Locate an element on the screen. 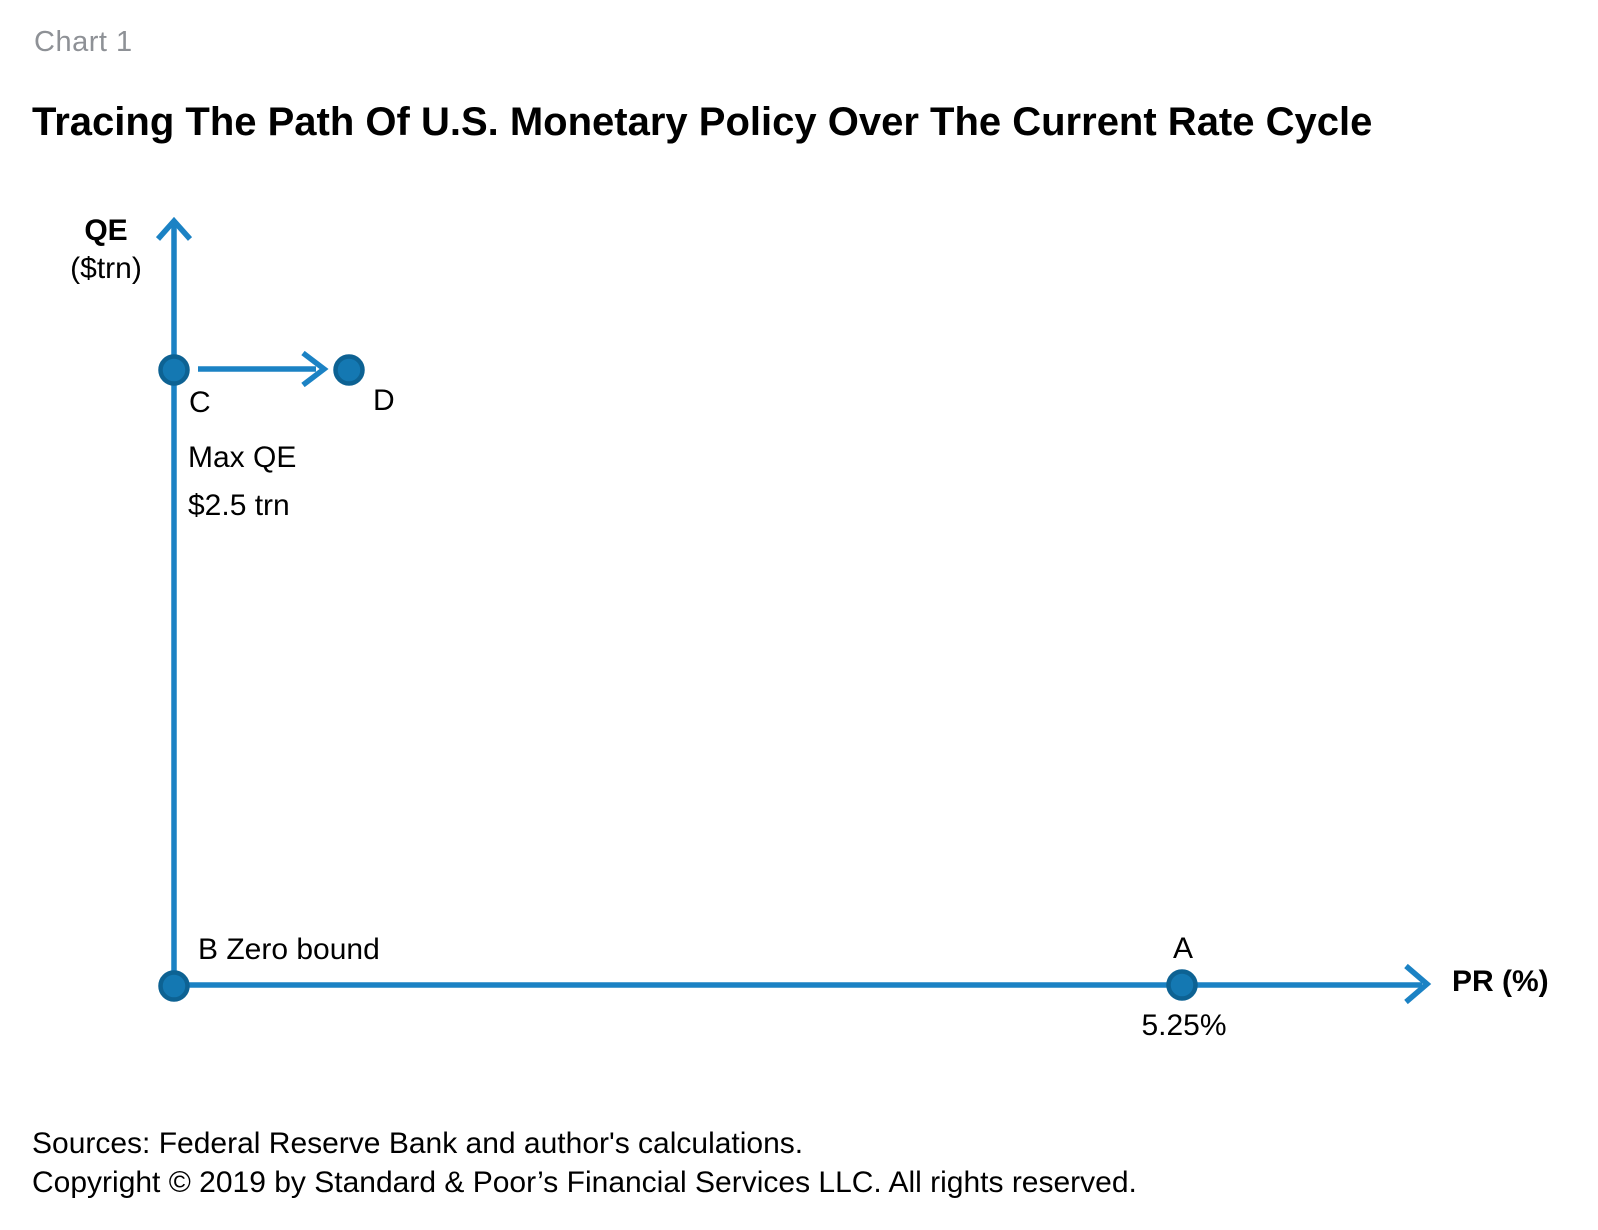  max-qe-line1: Max QE is located at coordinates (242, 457).